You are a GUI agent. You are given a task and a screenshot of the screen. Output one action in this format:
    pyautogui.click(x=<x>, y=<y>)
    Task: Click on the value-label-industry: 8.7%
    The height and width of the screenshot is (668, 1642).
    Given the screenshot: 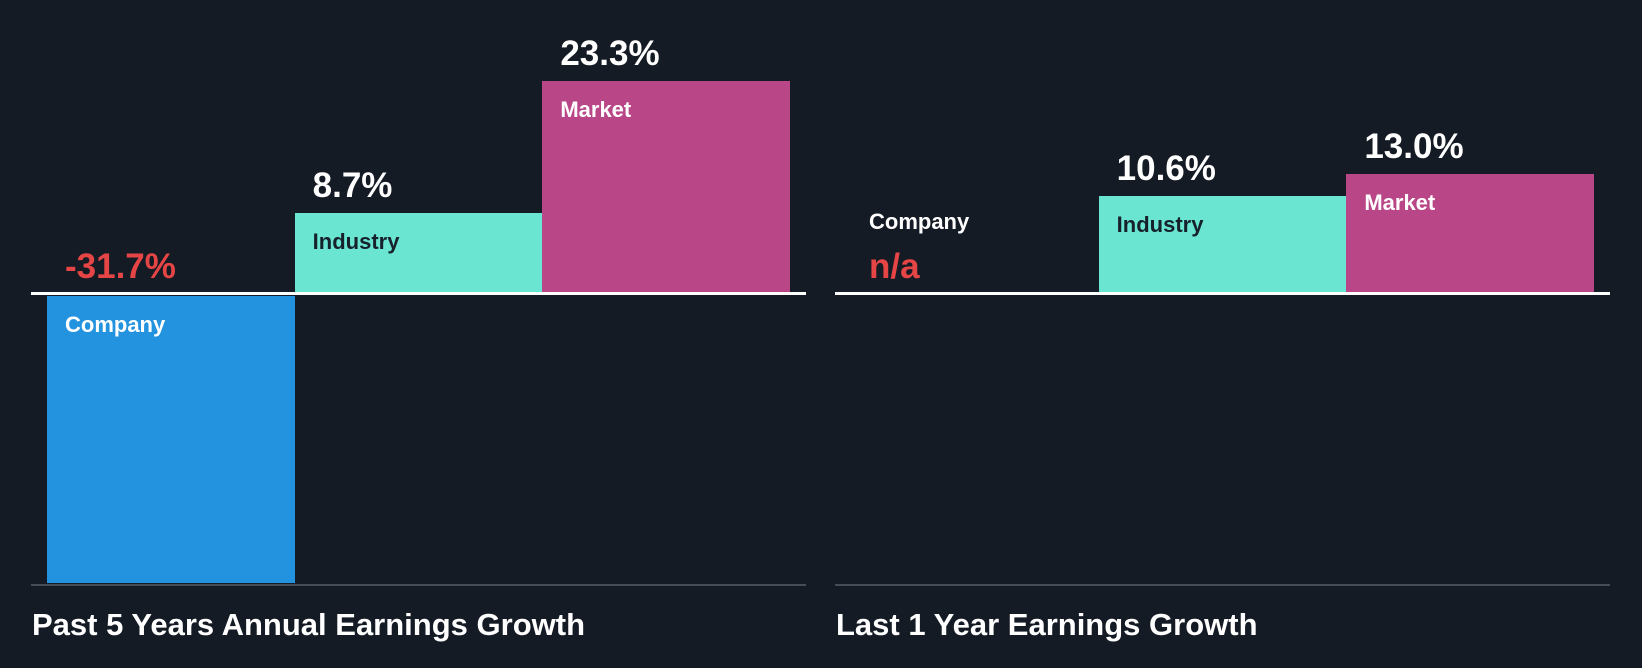 What is the action you would take?
    pyautogui.click(x=352, y=185)
    